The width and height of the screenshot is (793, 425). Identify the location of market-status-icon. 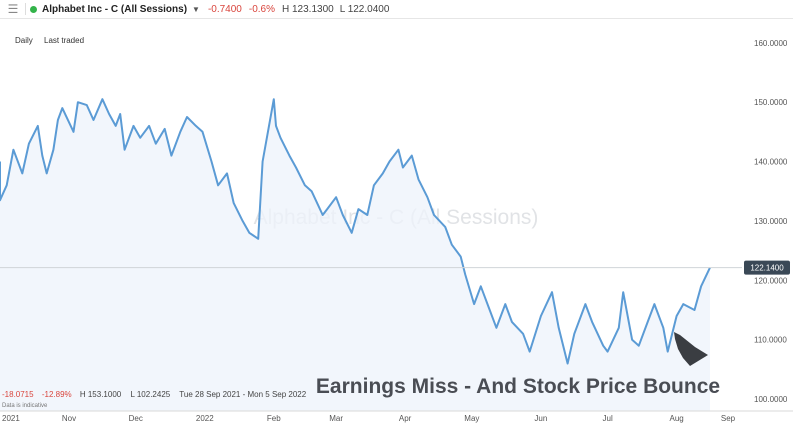
(33, 9).